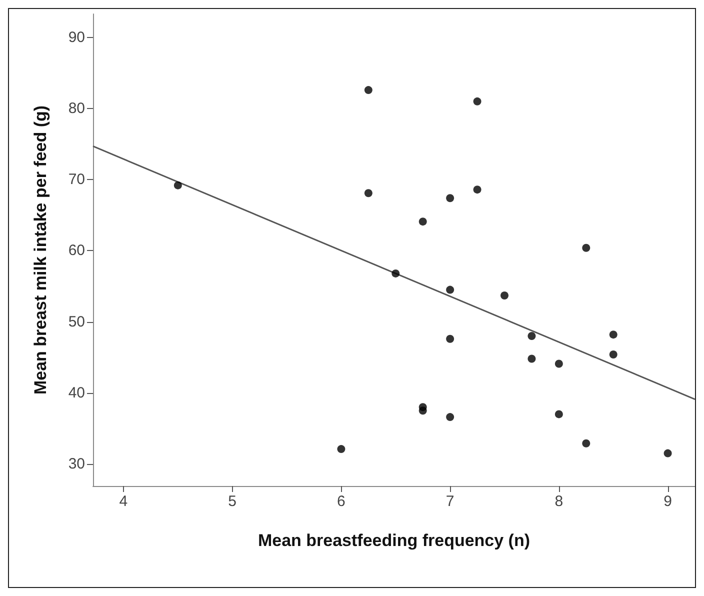 The width and height of the screenshot is (704, 596). Describe the element at coordinates (76, 179) in the screenshot. I see `y-tick-label: 70` at that location.